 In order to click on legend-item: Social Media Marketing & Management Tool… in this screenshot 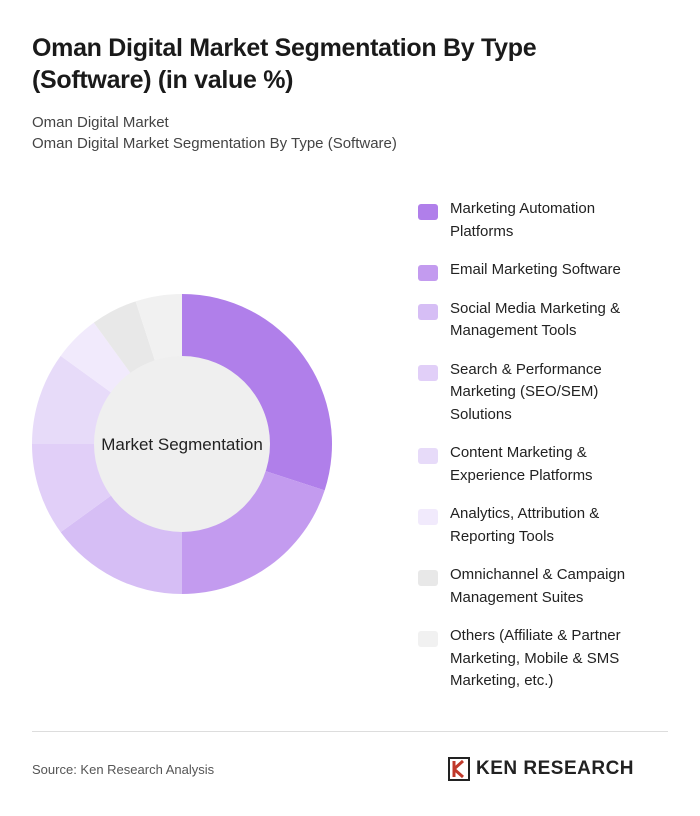, I will do `click(538, 320)`.